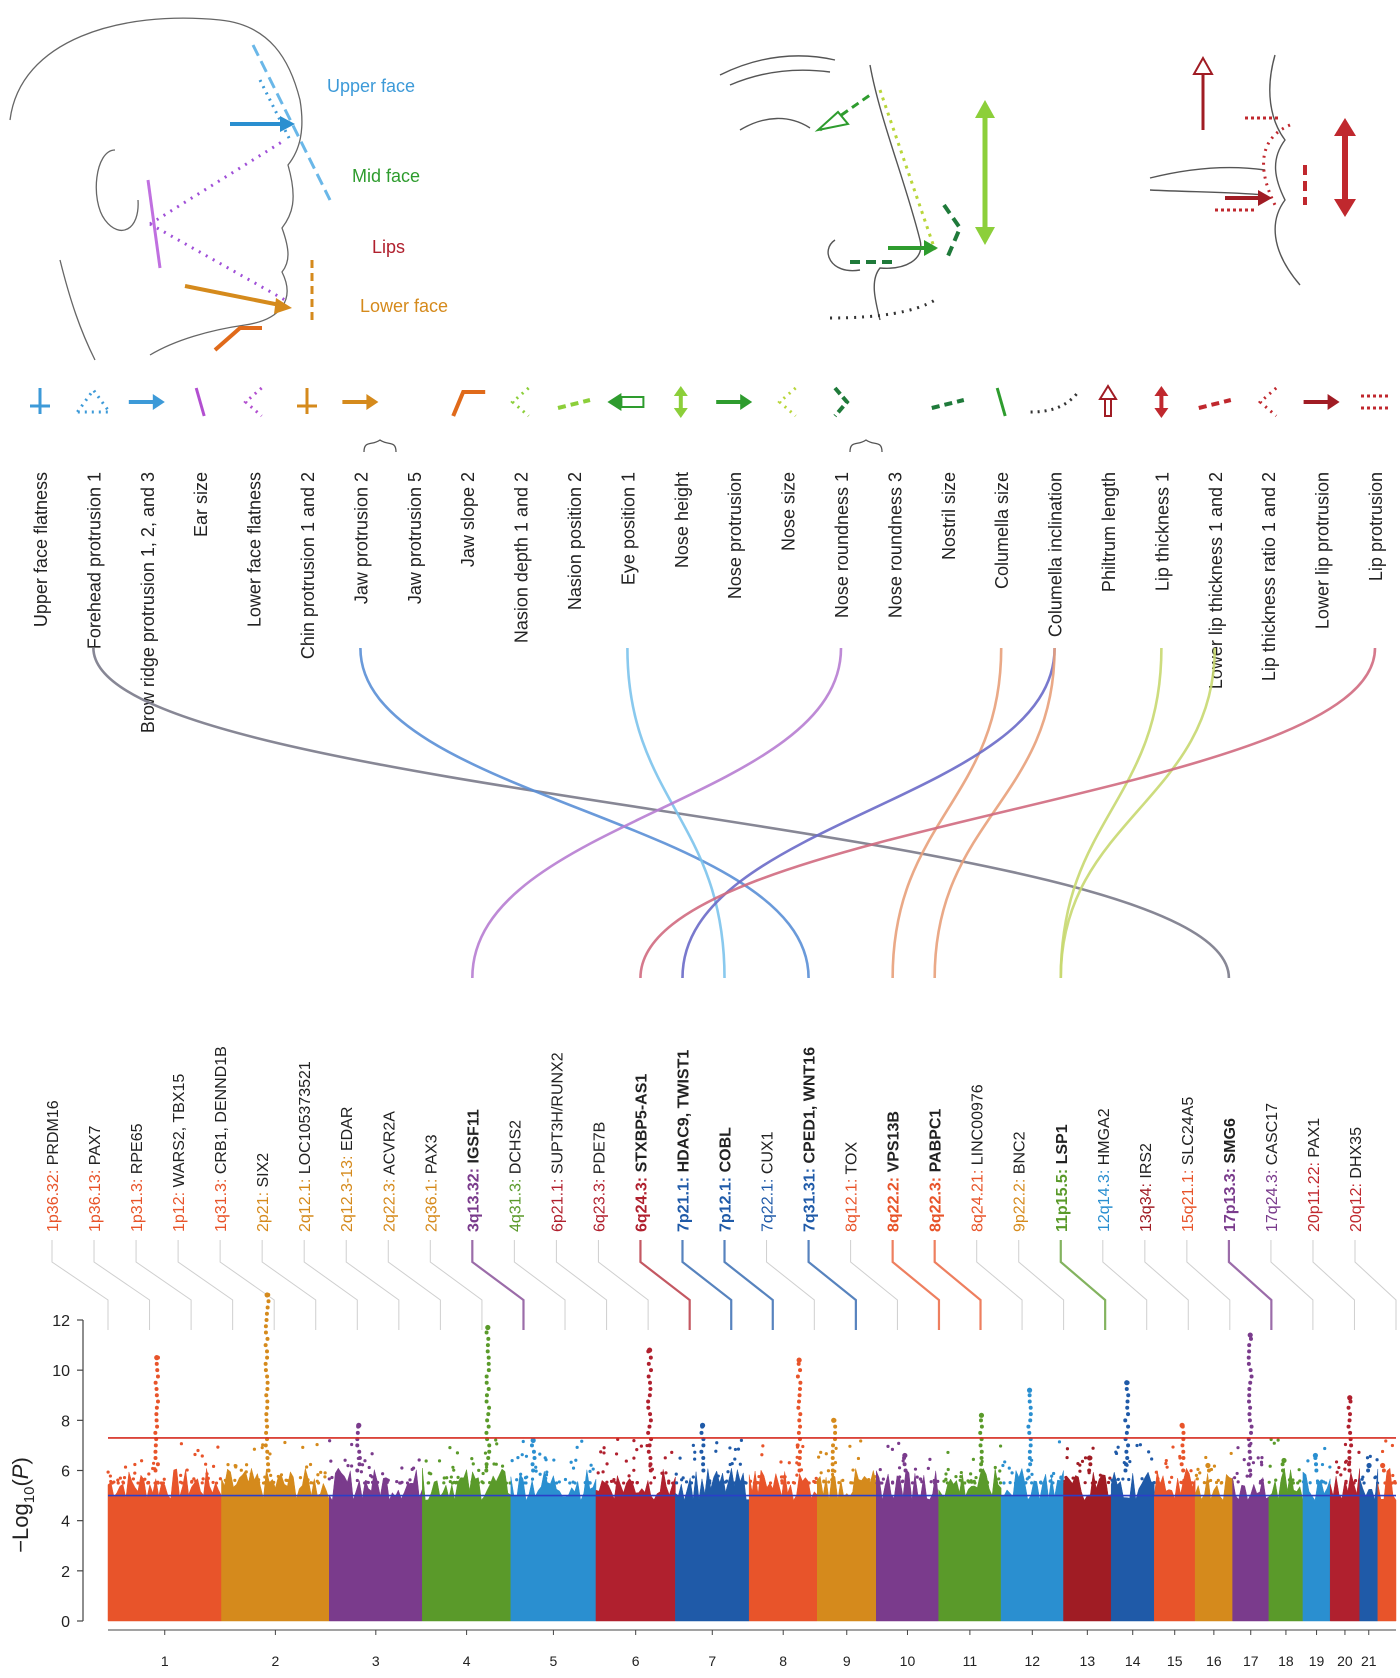 This screenshot has width=1400, height=1678. I want to click on y-tick-label: 8, so click(65, 1421).